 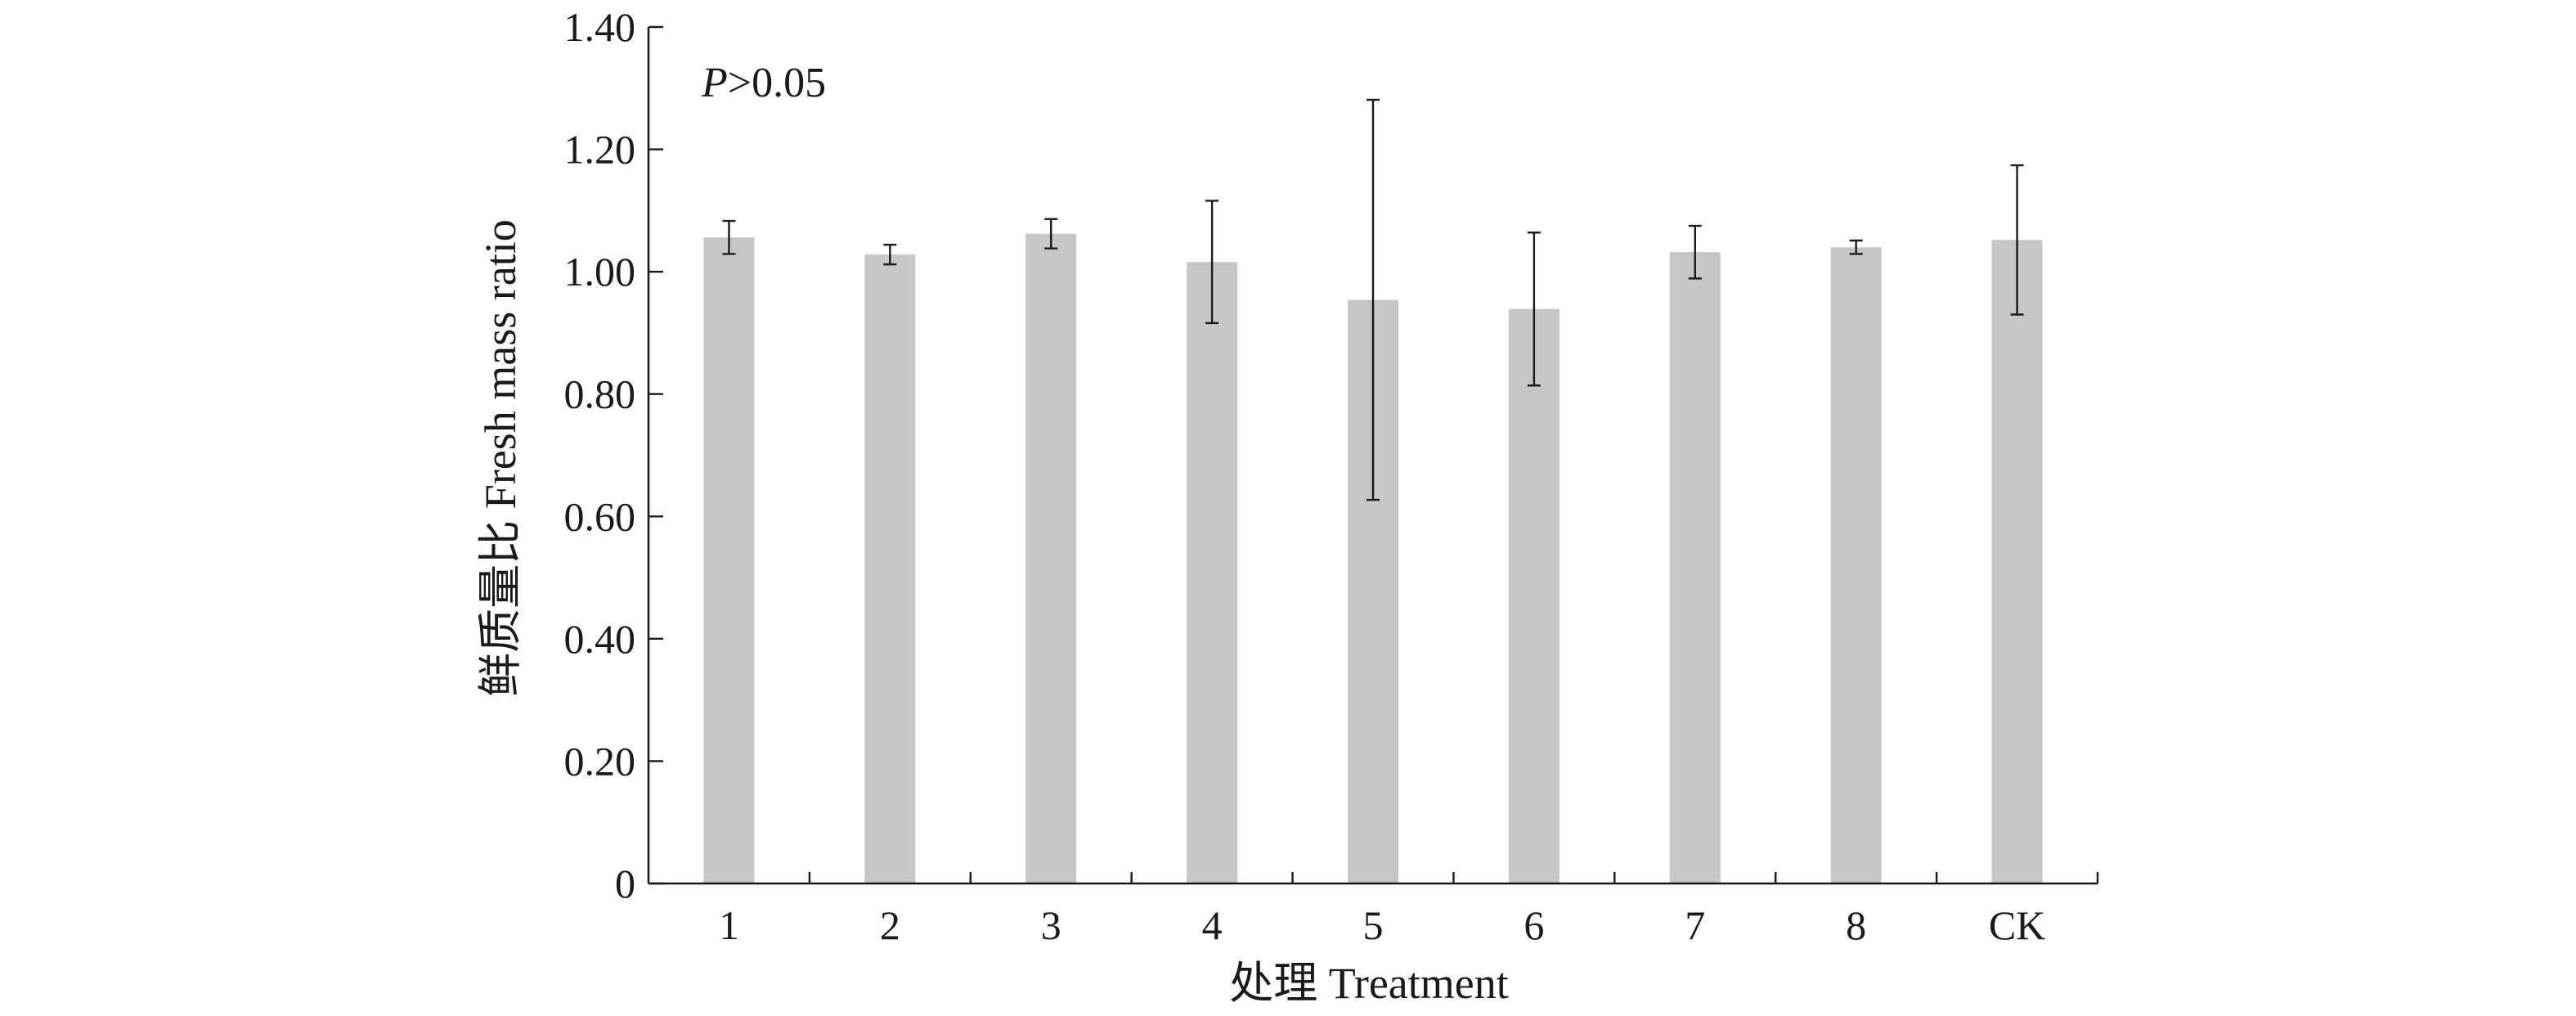 What do you see at coordinates (600, 27) in the screenshot?
I see `y-tick-label-7: 1.40` at bounding box center [600, 27].